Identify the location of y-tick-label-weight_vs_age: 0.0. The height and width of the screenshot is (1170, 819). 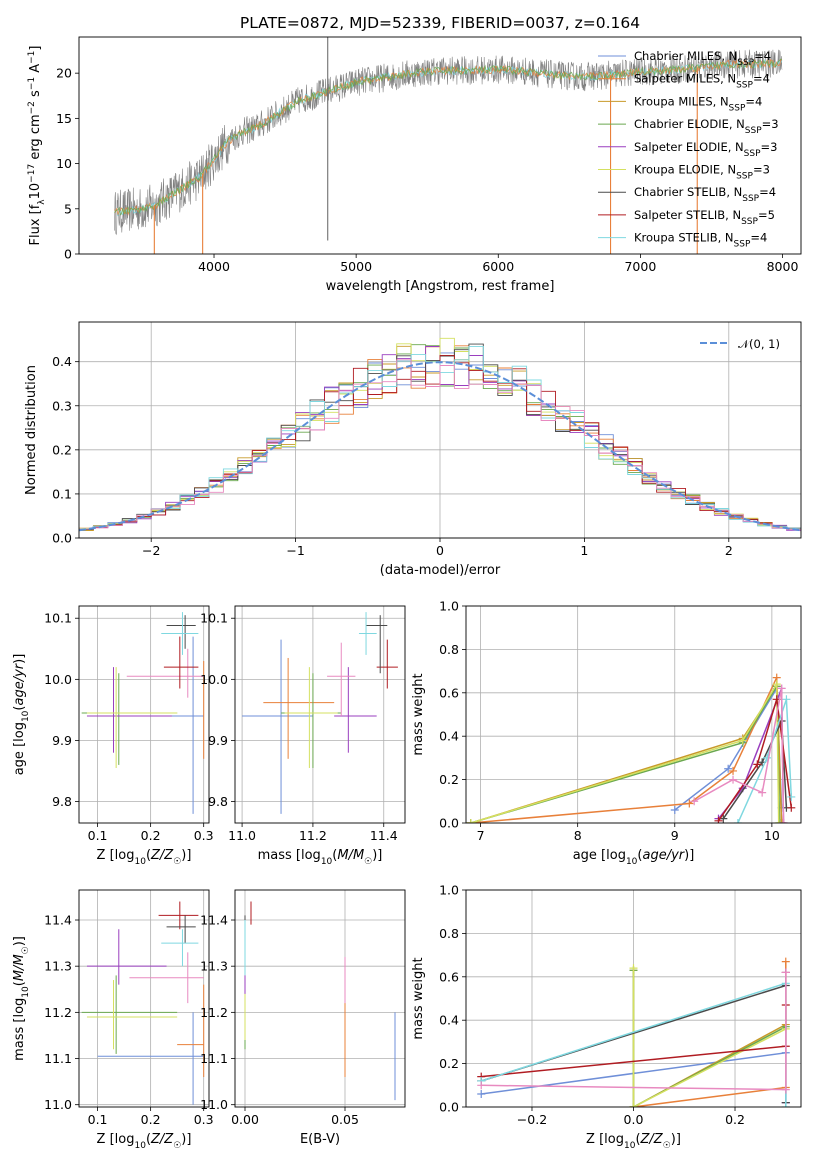
(449, 823).